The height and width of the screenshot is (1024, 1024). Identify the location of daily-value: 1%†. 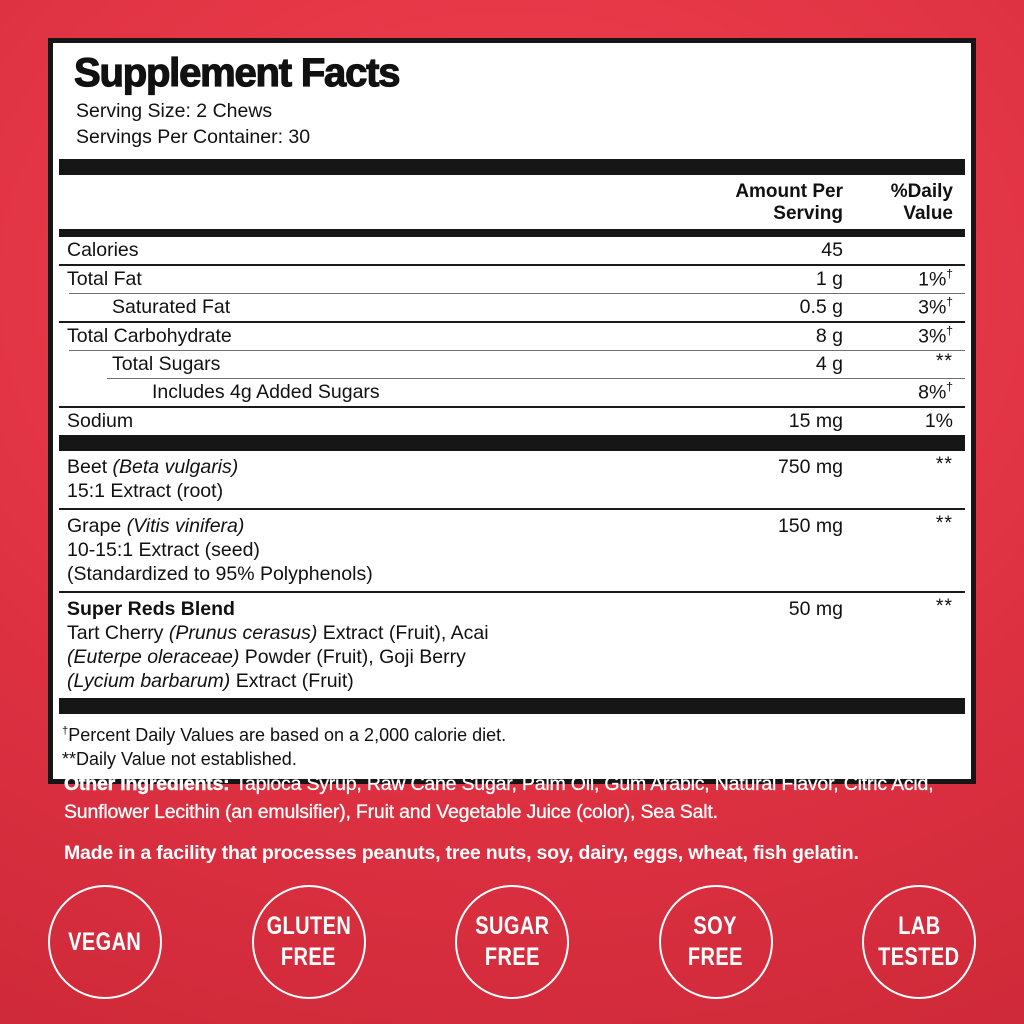
(935, 279).